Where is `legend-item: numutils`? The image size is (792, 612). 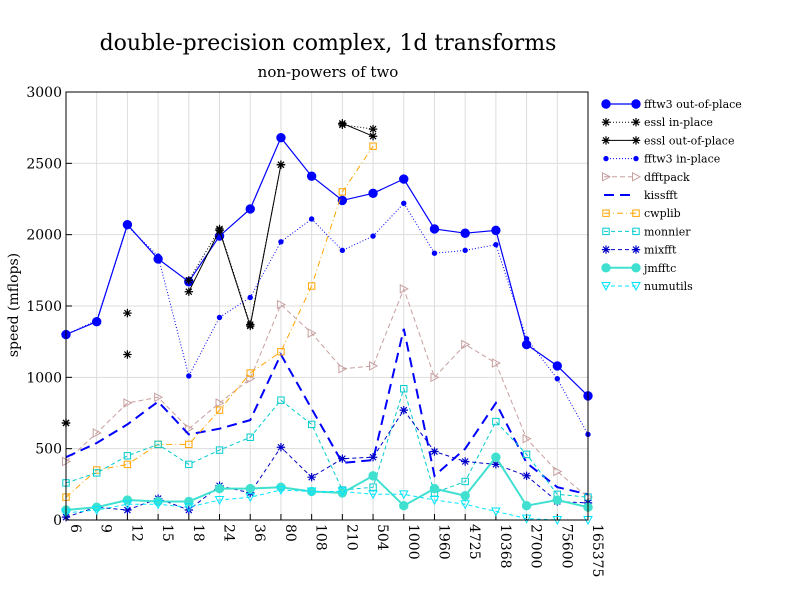
legend-item: numutils is located at coordinates (647, 286).